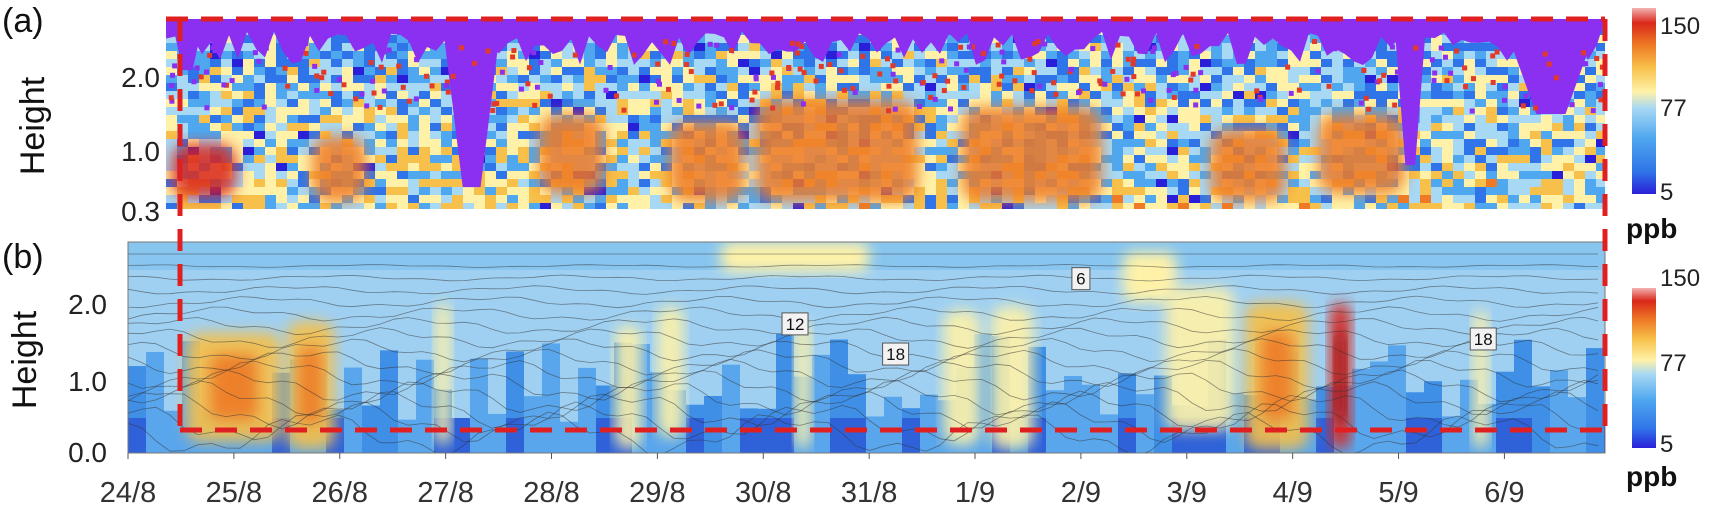 This screenshot has width=1725, height=512. What do you see at coordinates (975, 493) in the screenshot?
I see `x-tick-label: 1/9` at bounding box center [975, 493].